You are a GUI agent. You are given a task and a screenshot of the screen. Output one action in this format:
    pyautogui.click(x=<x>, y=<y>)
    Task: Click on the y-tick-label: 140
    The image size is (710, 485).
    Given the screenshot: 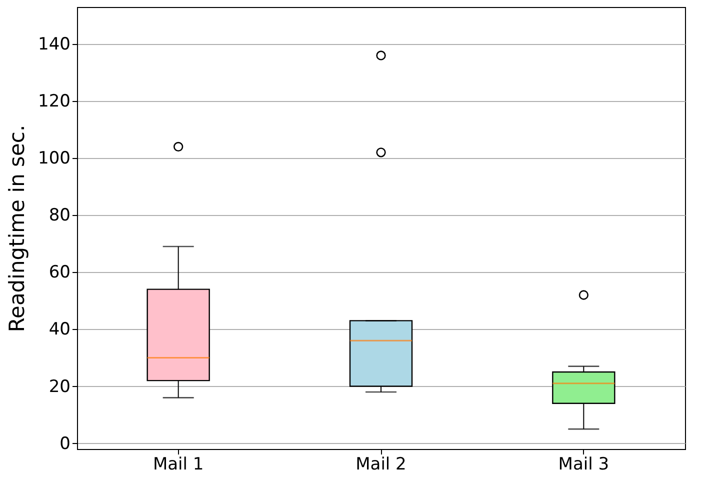 What is the action you would take?
    pyautogui.click(x=54, y=44)
    